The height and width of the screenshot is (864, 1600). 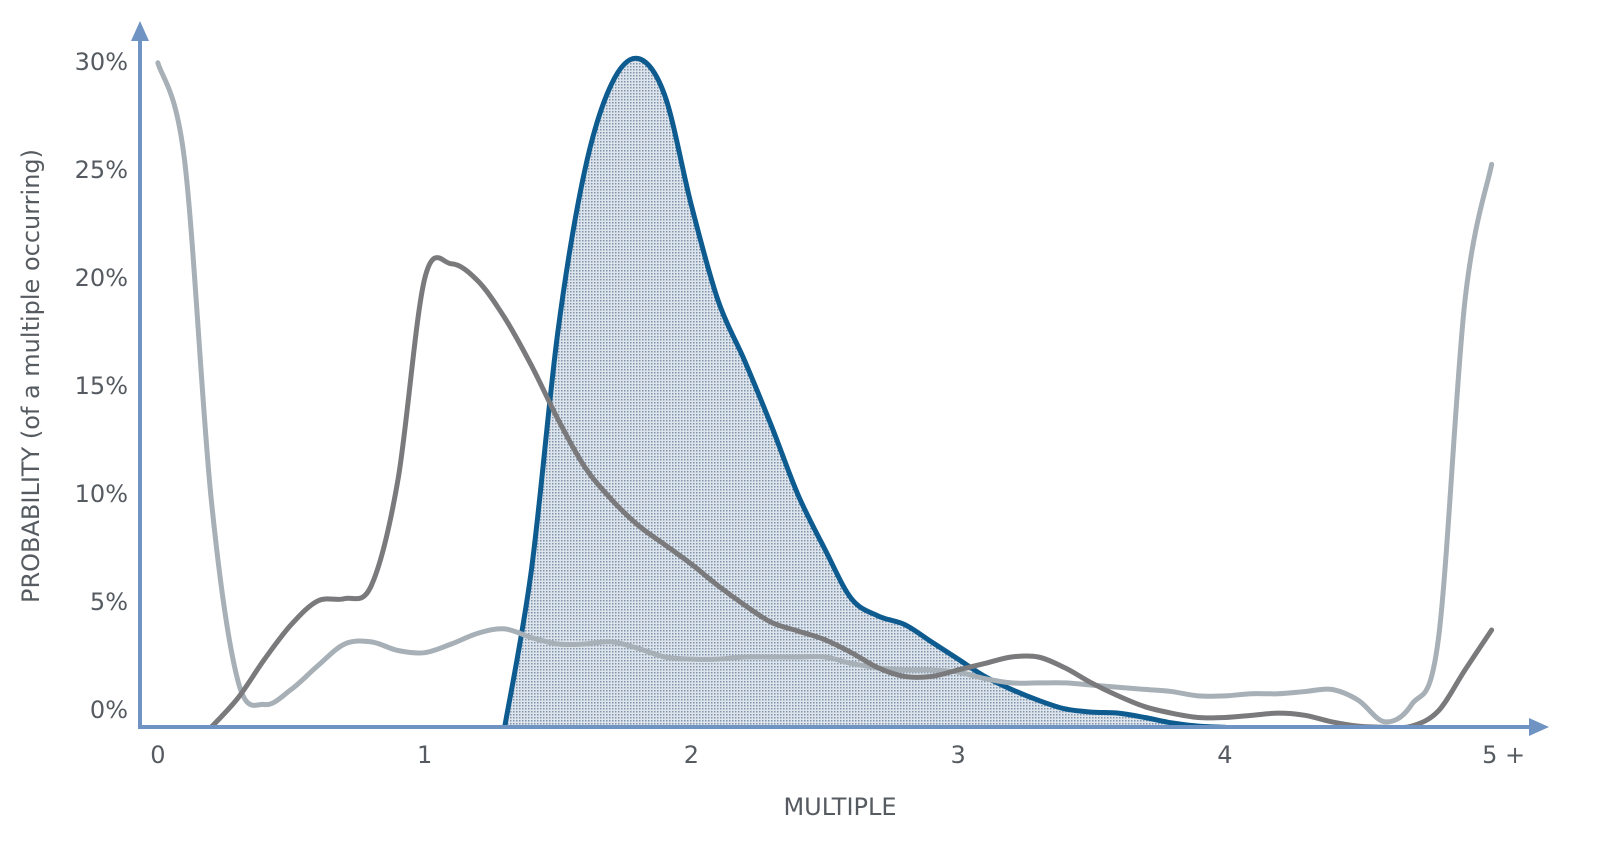 What do you see at coordinates (1224, 755) in the screenshot?
I see `x-tick-label: 4` at bounding box center [1224, 755].